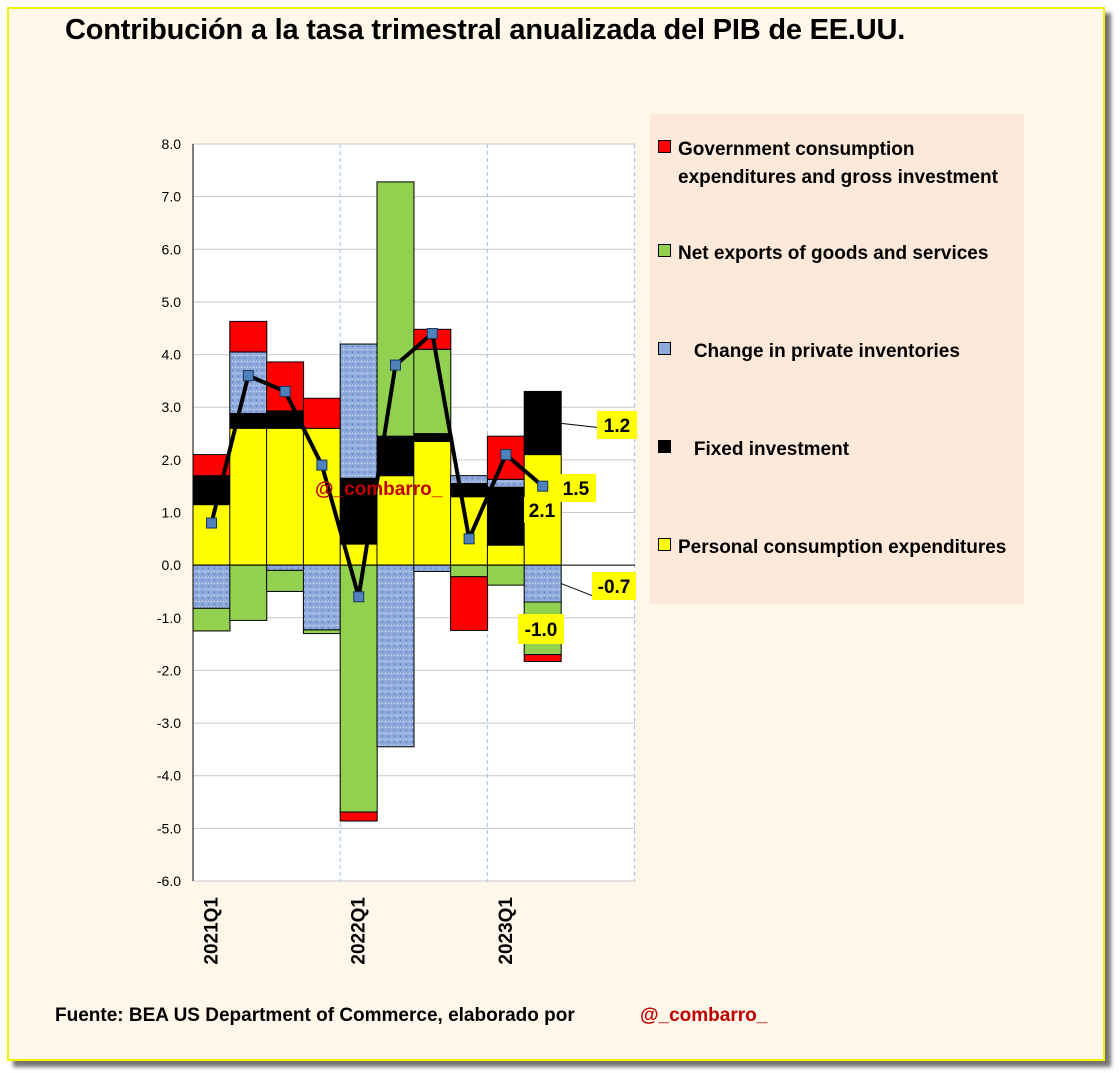 This screenshot has height=1073, width=1120. I want to click on y-tick-label: 3.0, so click(172, 407).